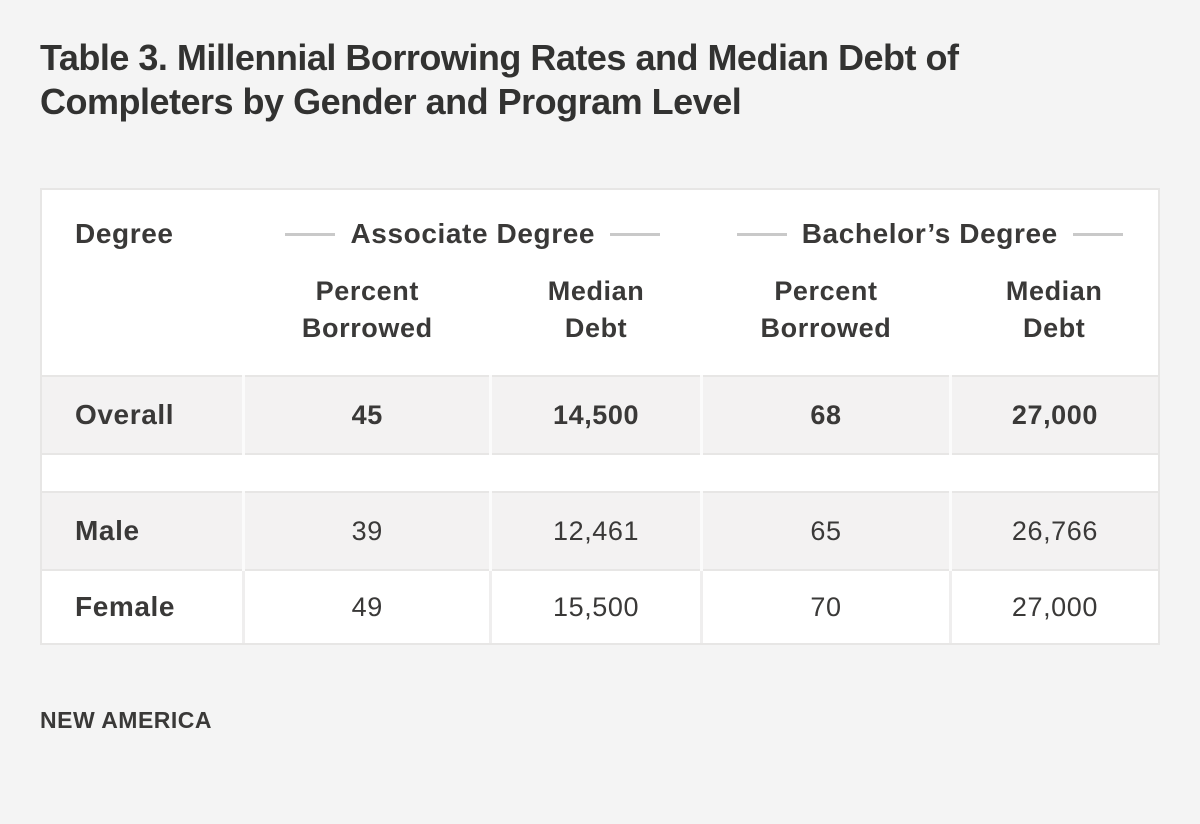 This screenshot has height=824, width=1200. What do you see at coordinates (825, 414) in the screenshot?
I see `cell-value: 68` at bounding box center [825, 414].